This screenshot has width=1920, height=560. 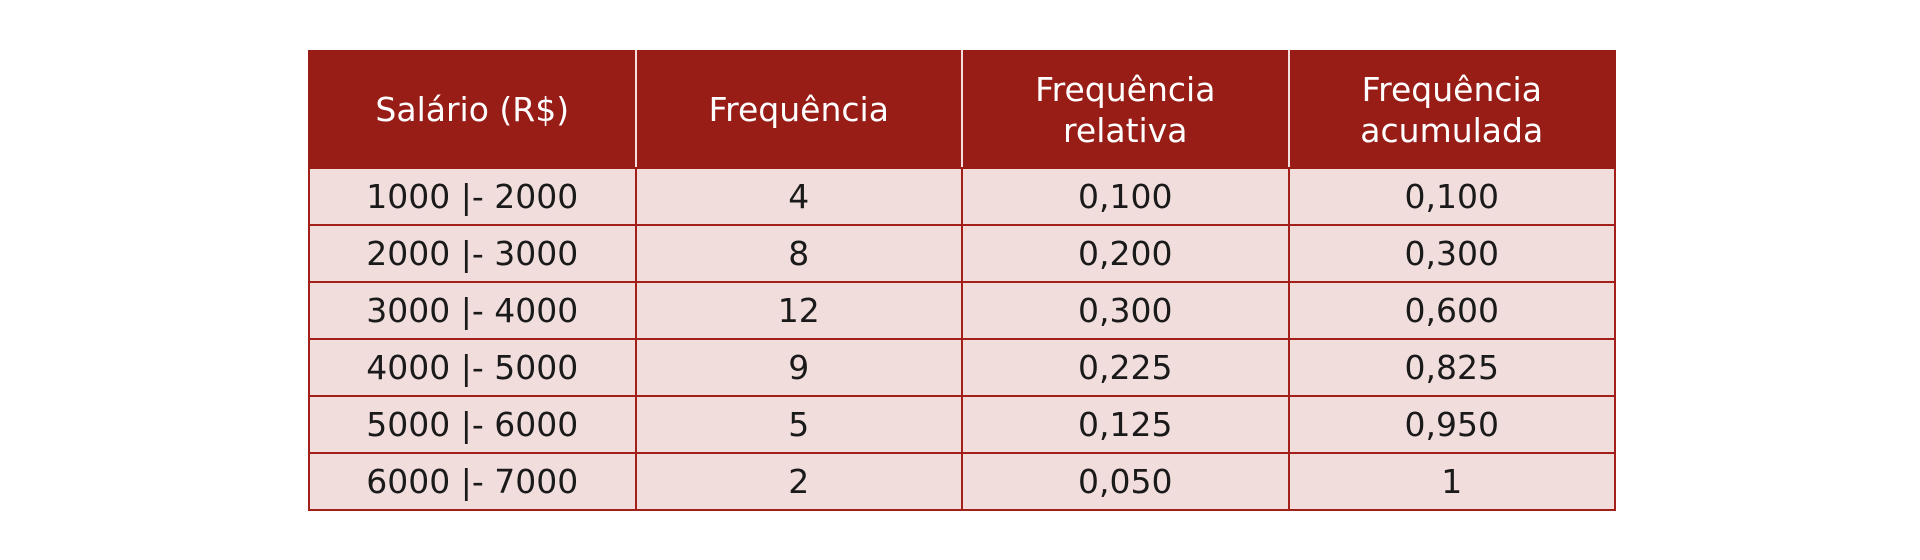 What do you see at coordinates (798, 424) in the screenshot?
I see `cell-frequency: 5` at bounding box center [798, 424].